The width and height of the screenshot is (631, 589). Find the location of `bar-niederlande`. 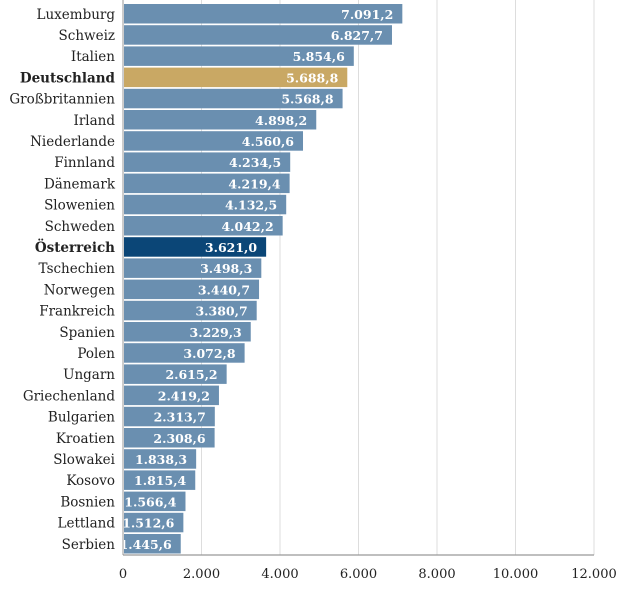

bar-niederlande is located at coordinates (214, 141).